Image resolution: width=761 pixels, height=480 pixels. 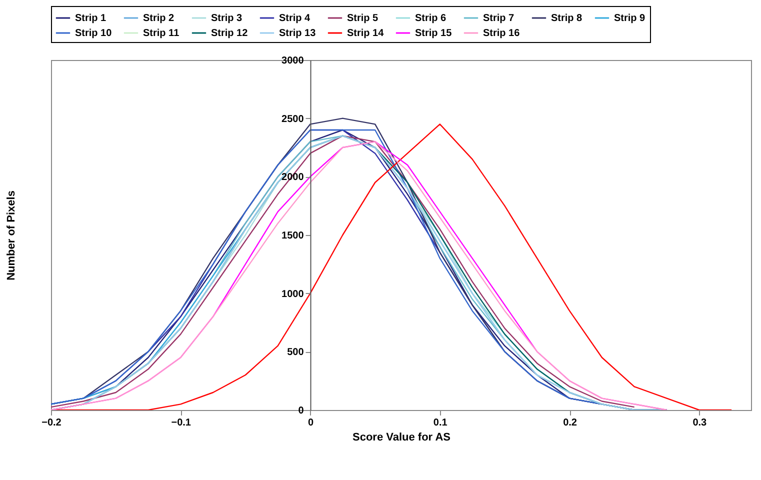 What do you see at coordinates (295, 352) in the screenshot?
I see `y-tick-label: 500` at bounding box center [295, 352].